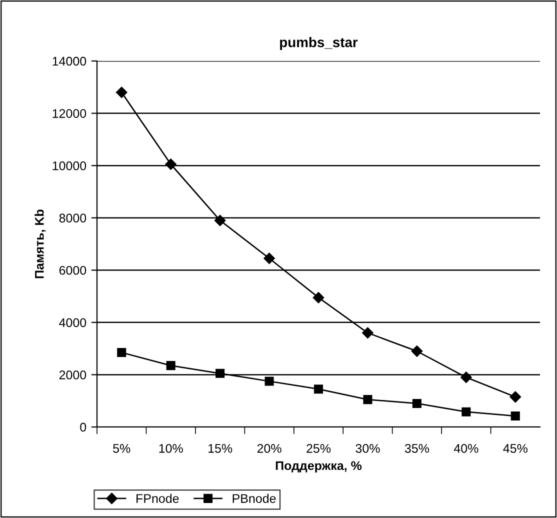  What do you see at coordinates (417, 448) in the screenshot?
I see `x-tick-label: 35%` at bounding box center [417, 448].